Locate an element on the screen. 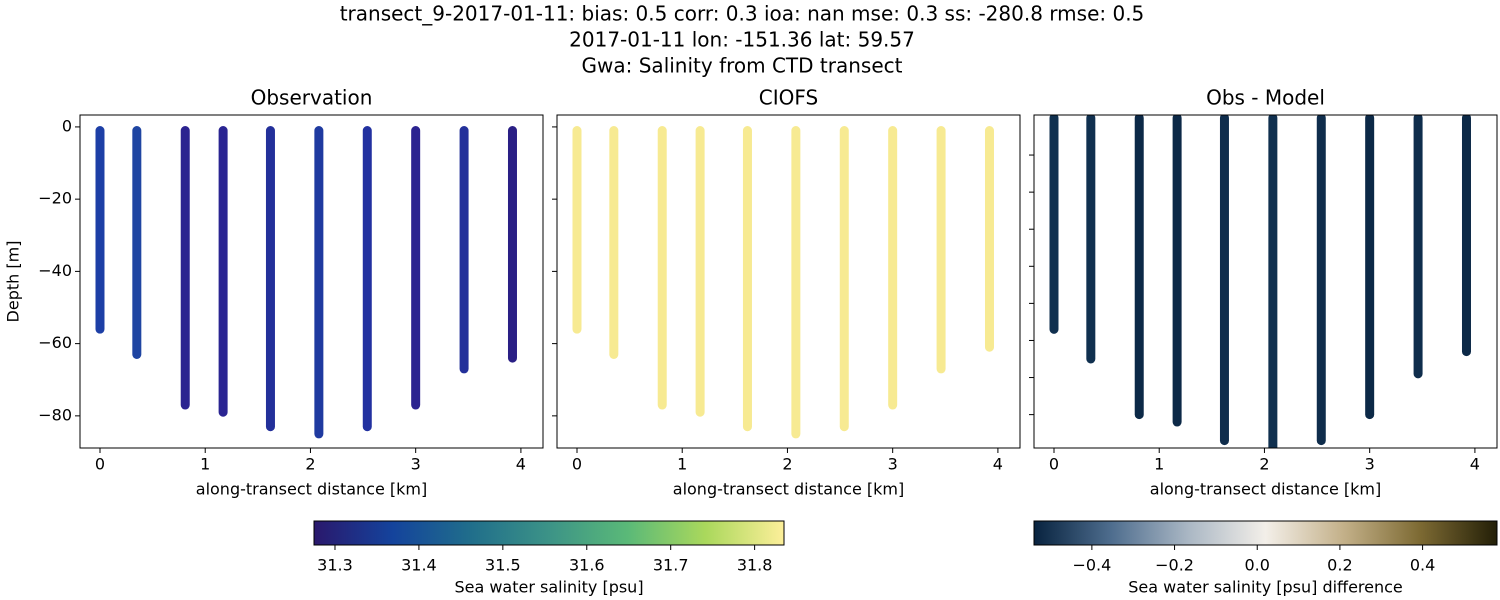 This screenshot has width=1500, height=600. panel-title: Obs - Model is located at coordinates (1265, 98).